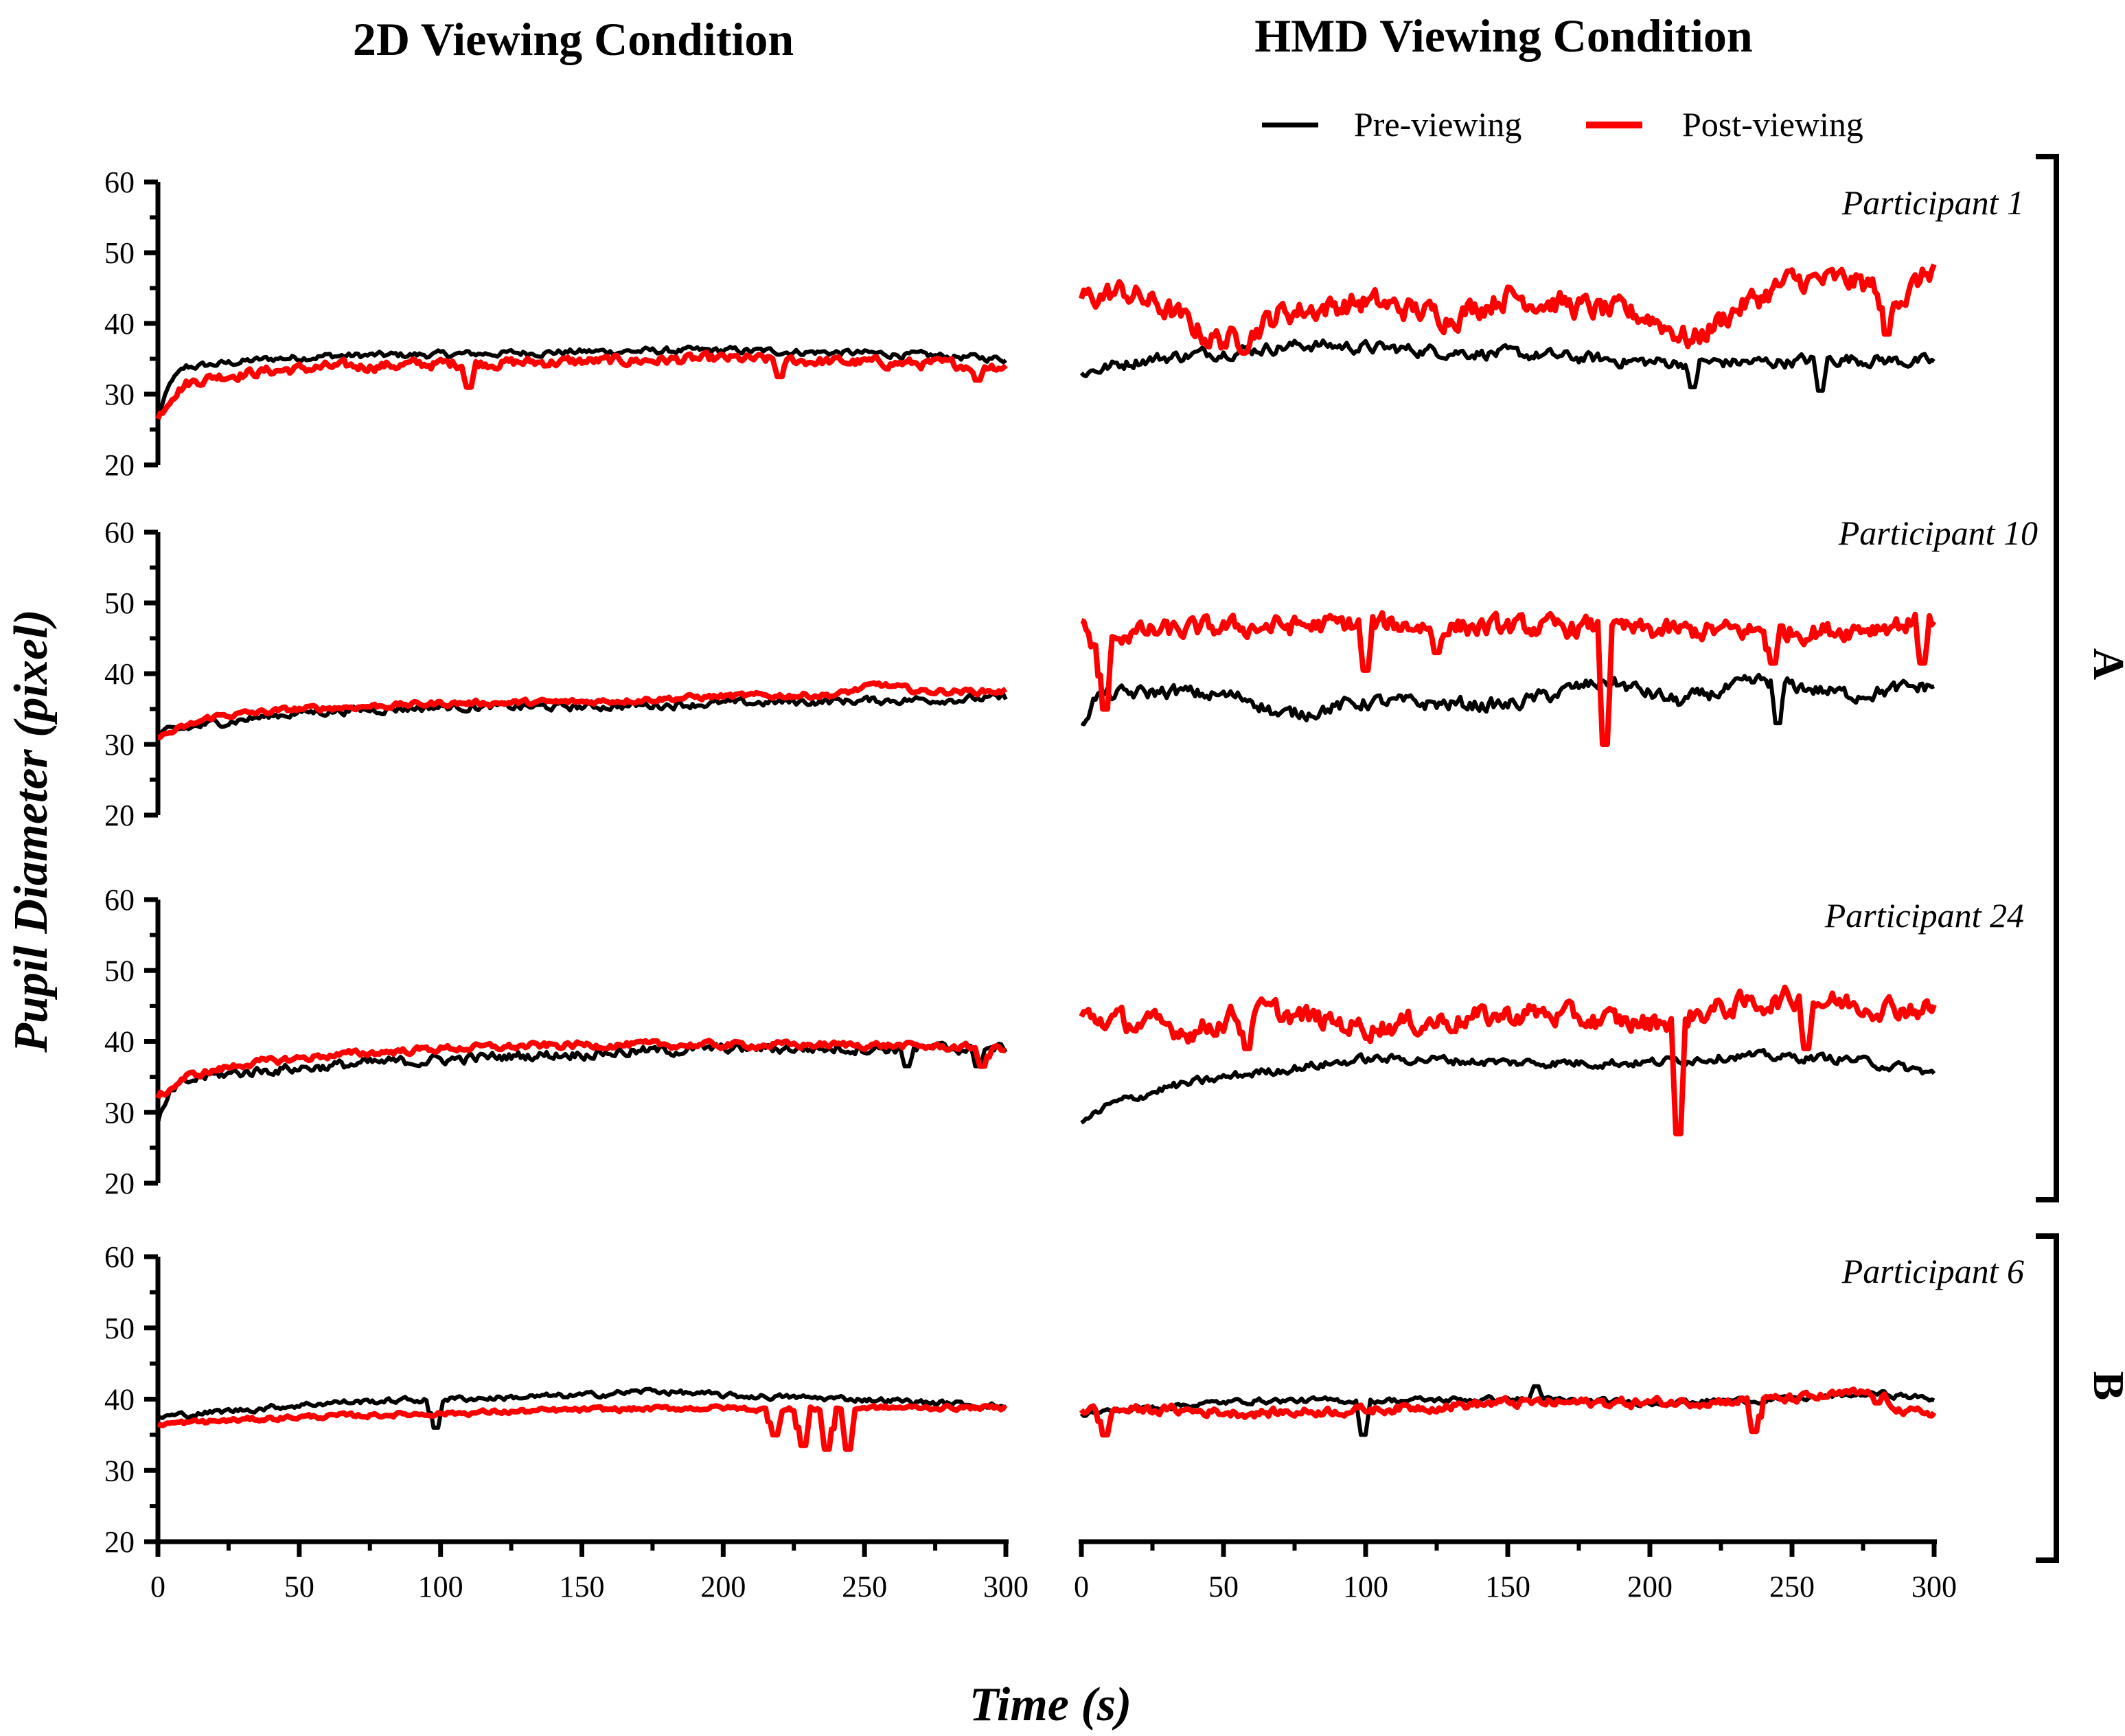  Describe the element at coordinates (1438, 124) in the screenshot. I see `legend-pre-label: Pre-viewing` at that location.